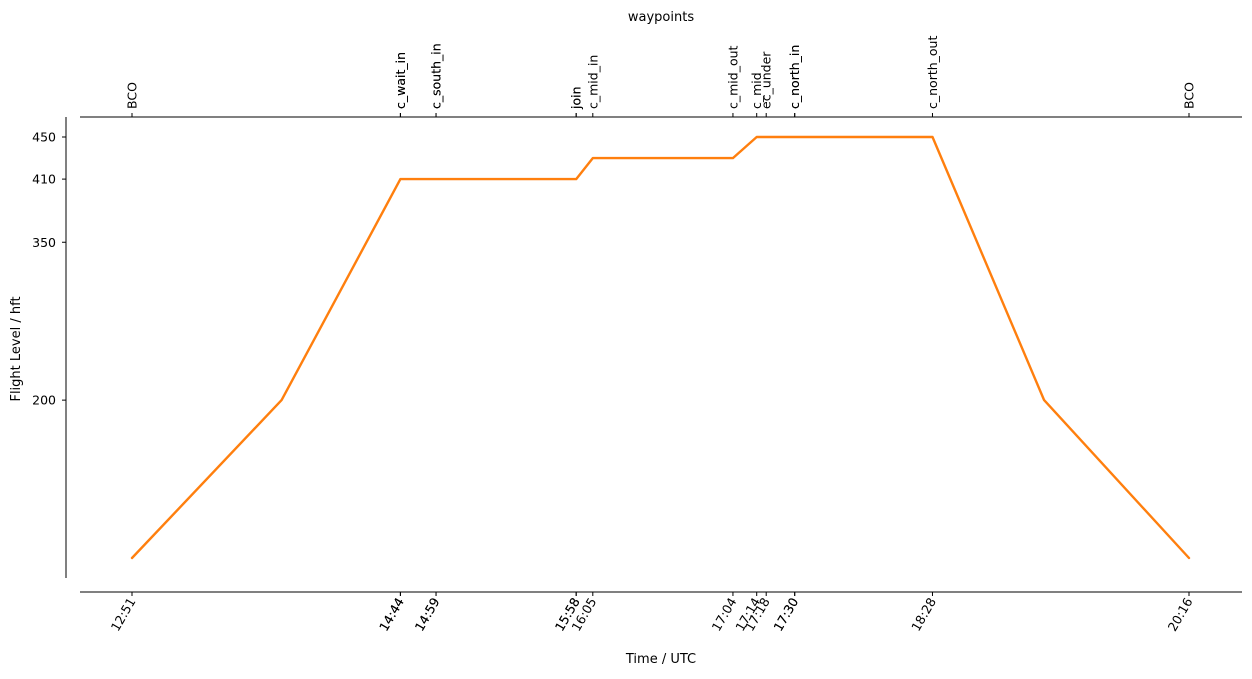  I want to click on waypoint-label: join, so click(576, 98).